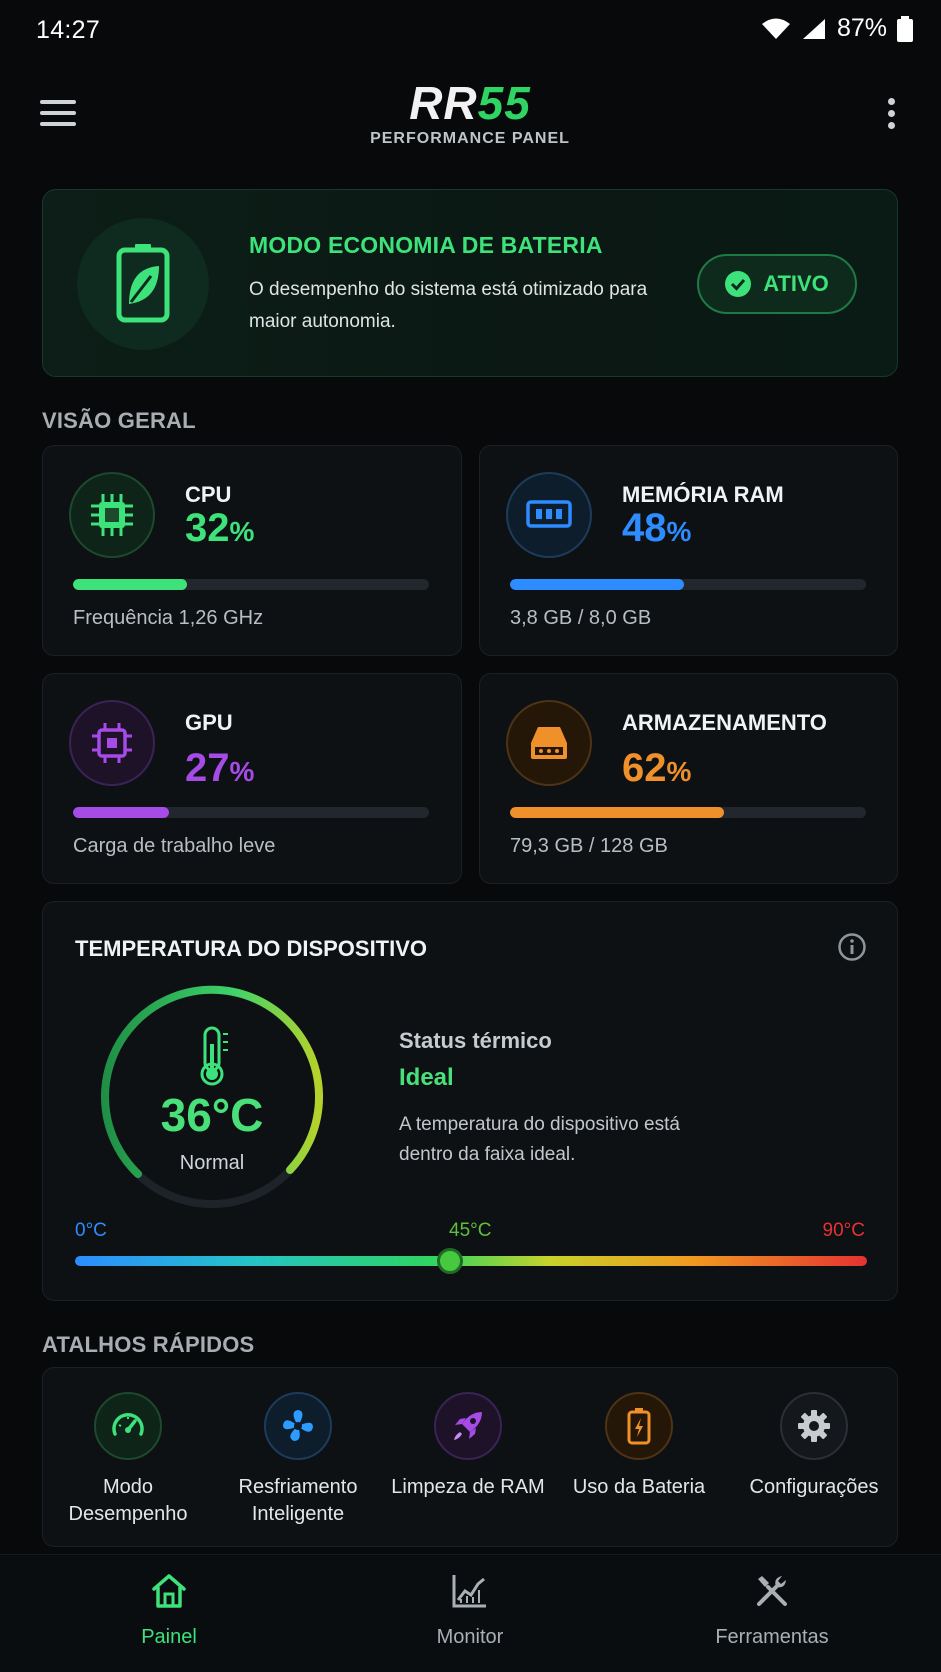 This screenshot has width=941, height=1672. Describe the element at coordinates (589, 846) in the screenshot. I see `storage-usage-detail: 79,3 GB / 128 GB` at that location.